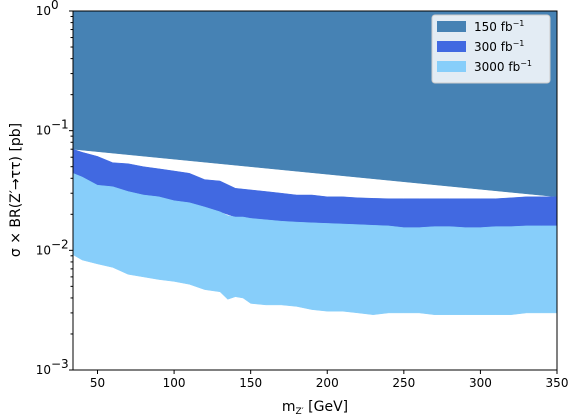  Describe the element at coordinates (315, 408) in the screenshot. I see `x-axis-label: mZ′ [GeV]` at that location.